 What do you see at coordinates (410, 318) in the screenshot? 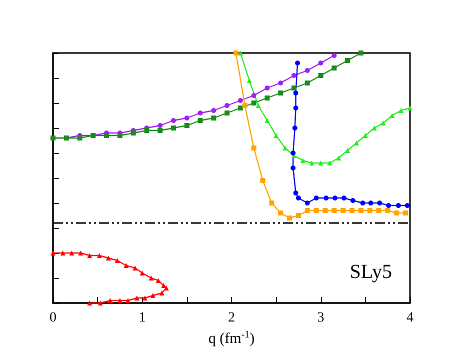
I see `x-tick-label: 4` at bounding box center [410, 318].